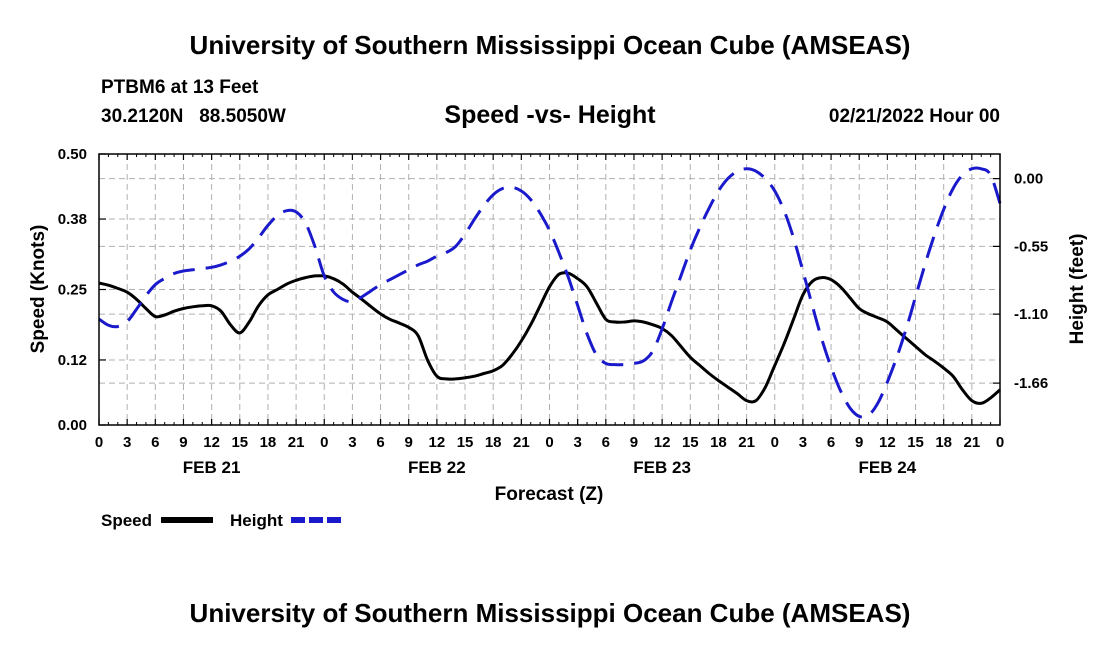 This screenshot has height=650, width=1100. Describe the element at coordinates (550, 115) in the screenshot. I see `chart-subtitle: Speed -vs- Height` at that location.